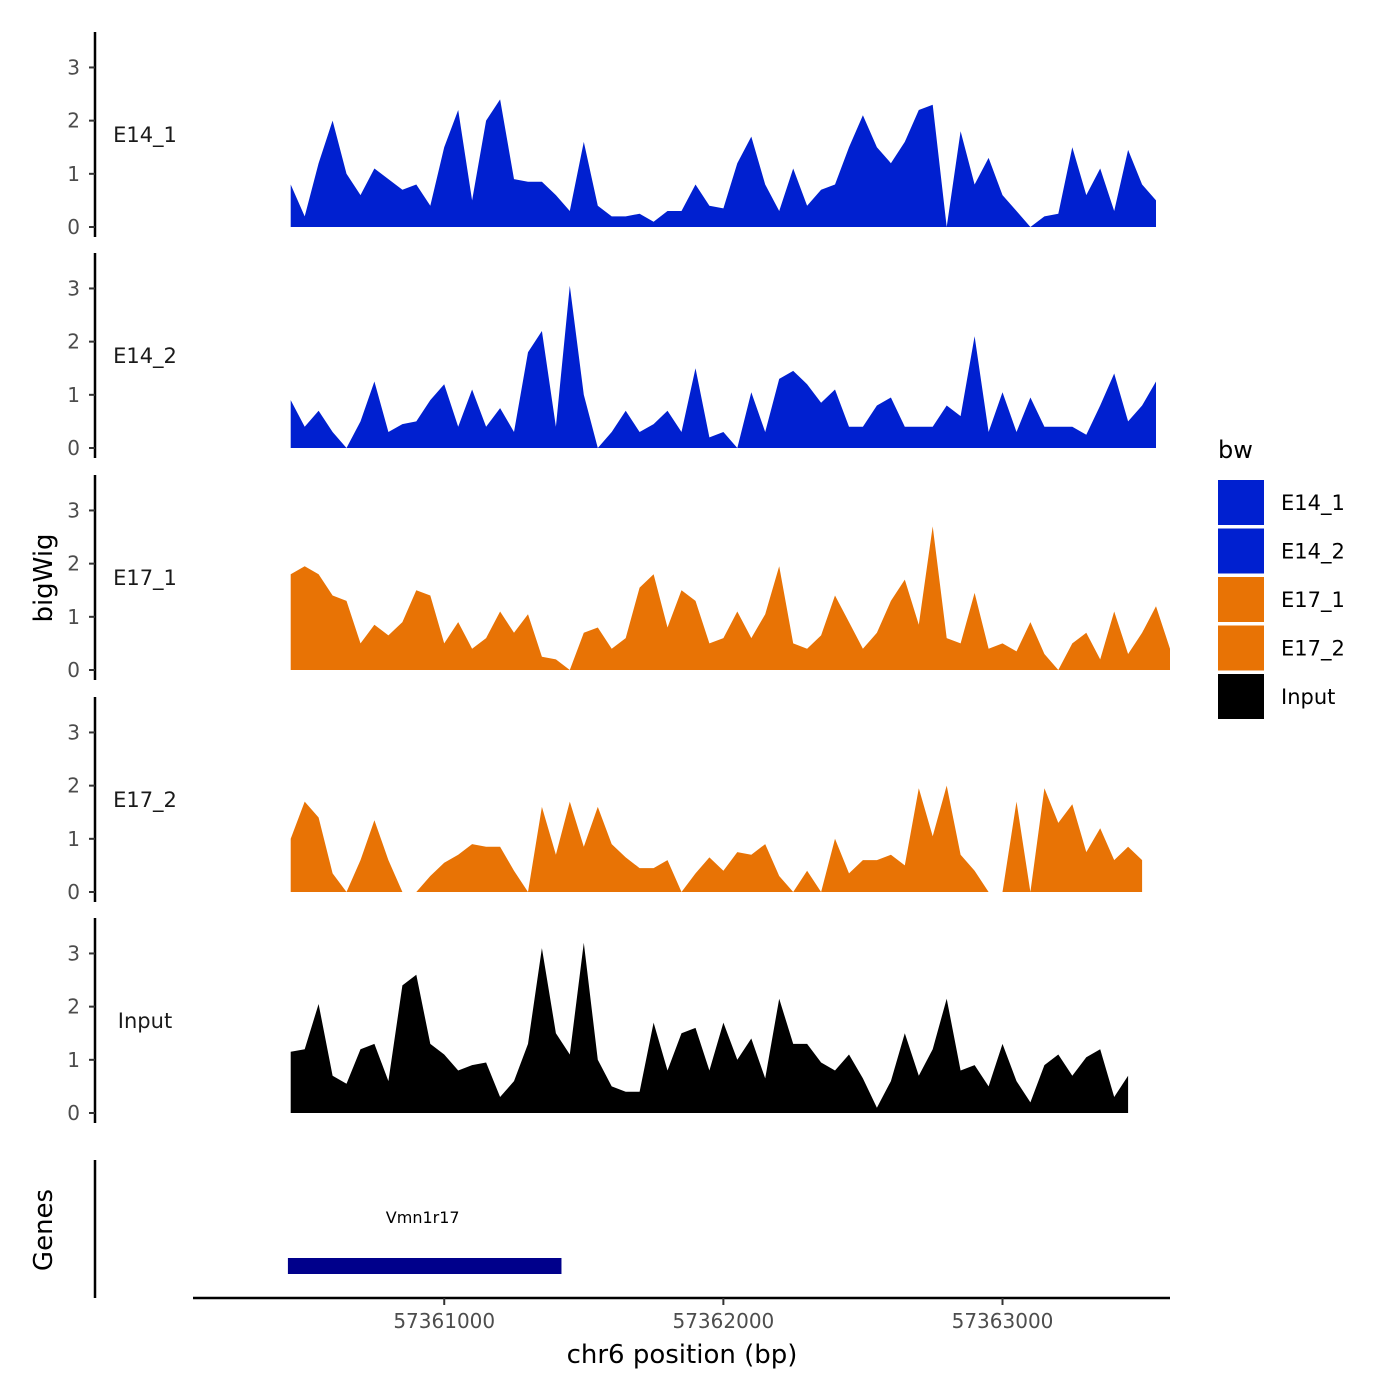  Describe the element at coordinates (73, 121) in the screenshot. I see `y-tick-label-E14_1-2: 2` at that location.